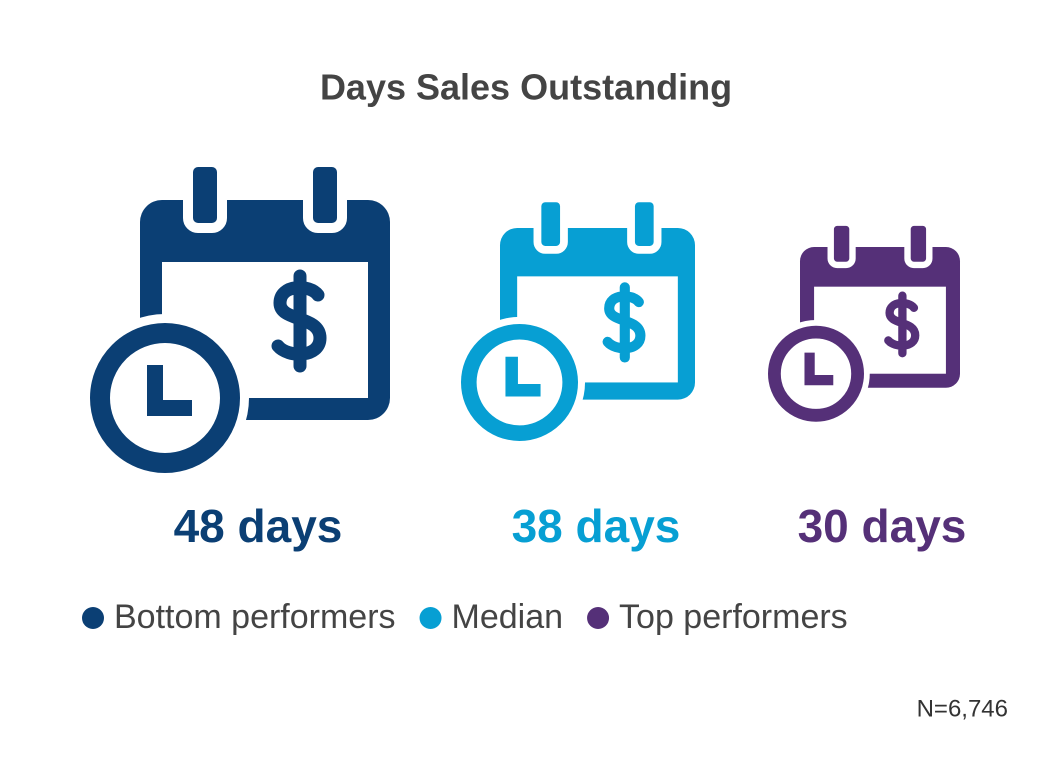 This screenshot has width=1052, height=769. I want to click on title: Days Sales Outstanding, so click(526, 87).